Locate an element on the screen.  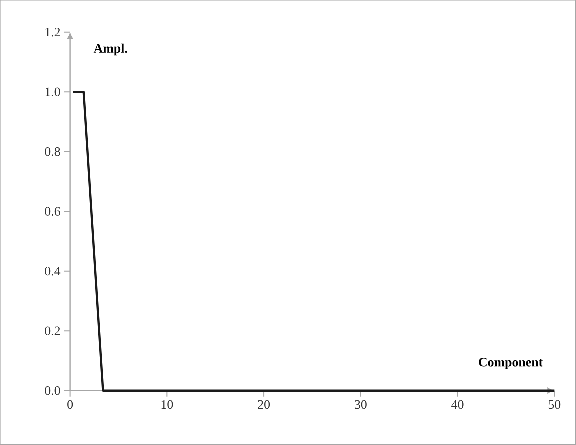
x-tick-label: 20 is located at coordinates (264, 404).